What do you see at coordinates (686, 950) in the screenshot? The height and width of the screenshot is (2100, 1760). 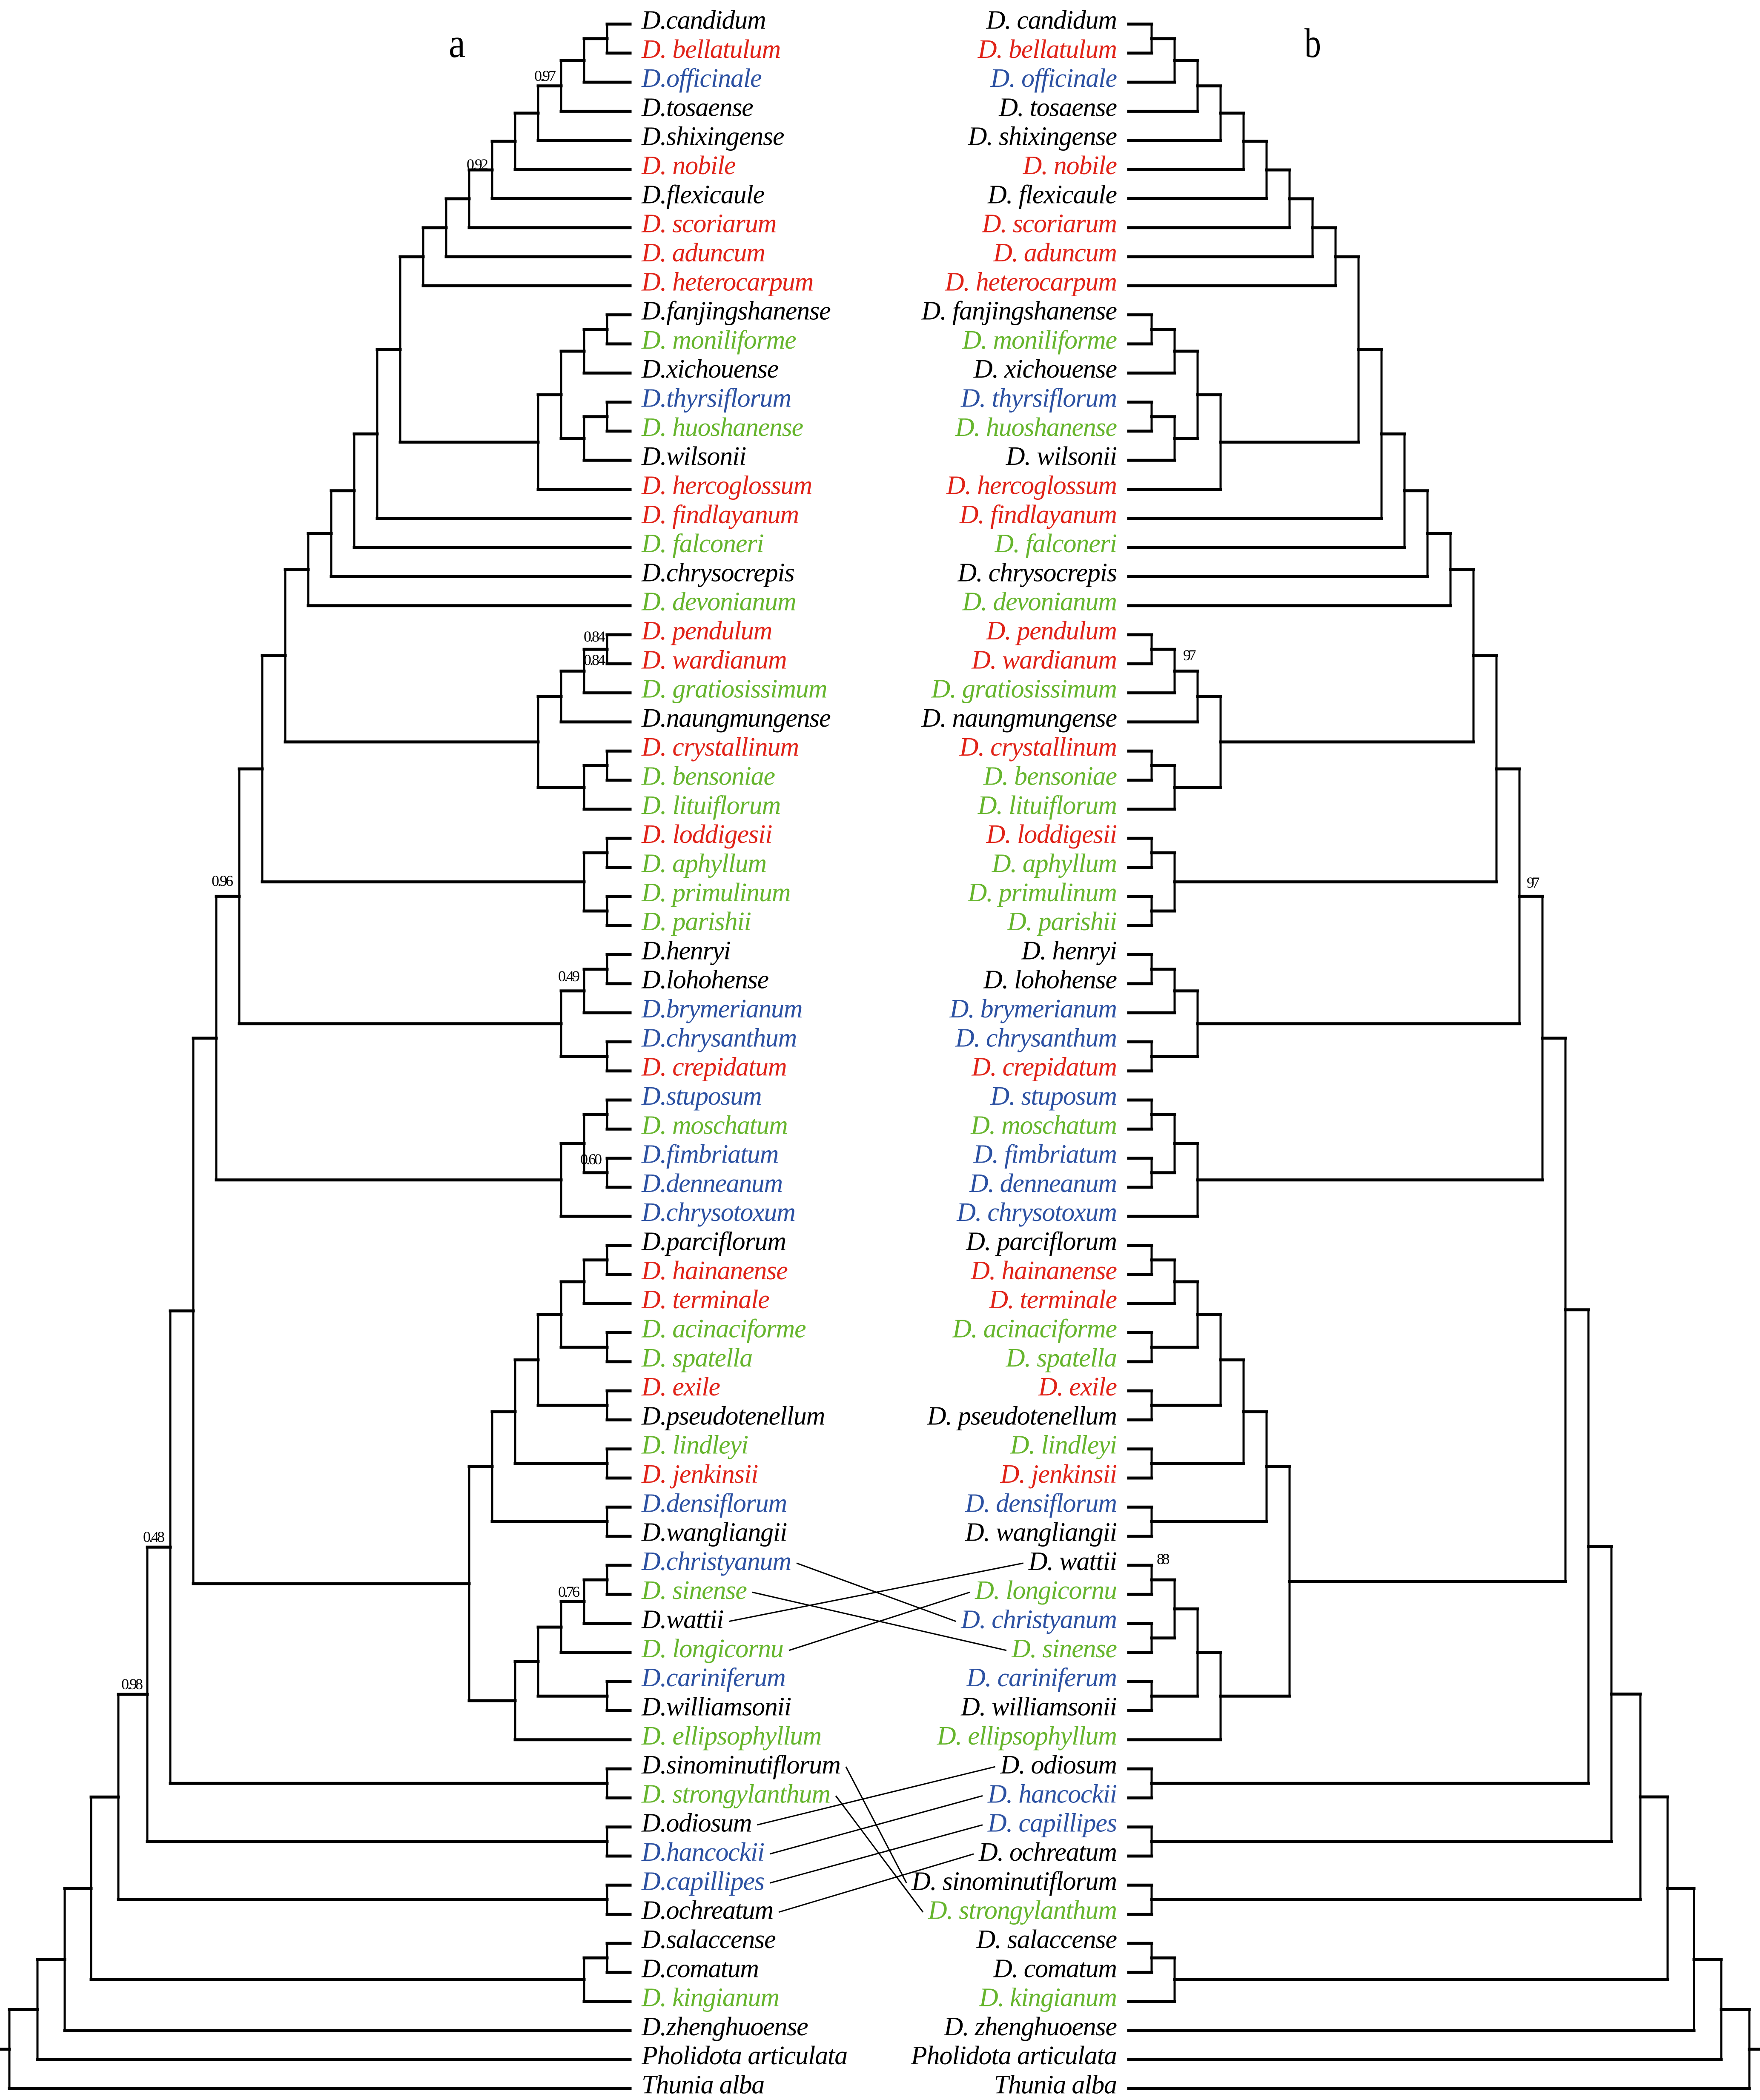 I see `svg-text: D.henryi` at bounding box center [686, 950].